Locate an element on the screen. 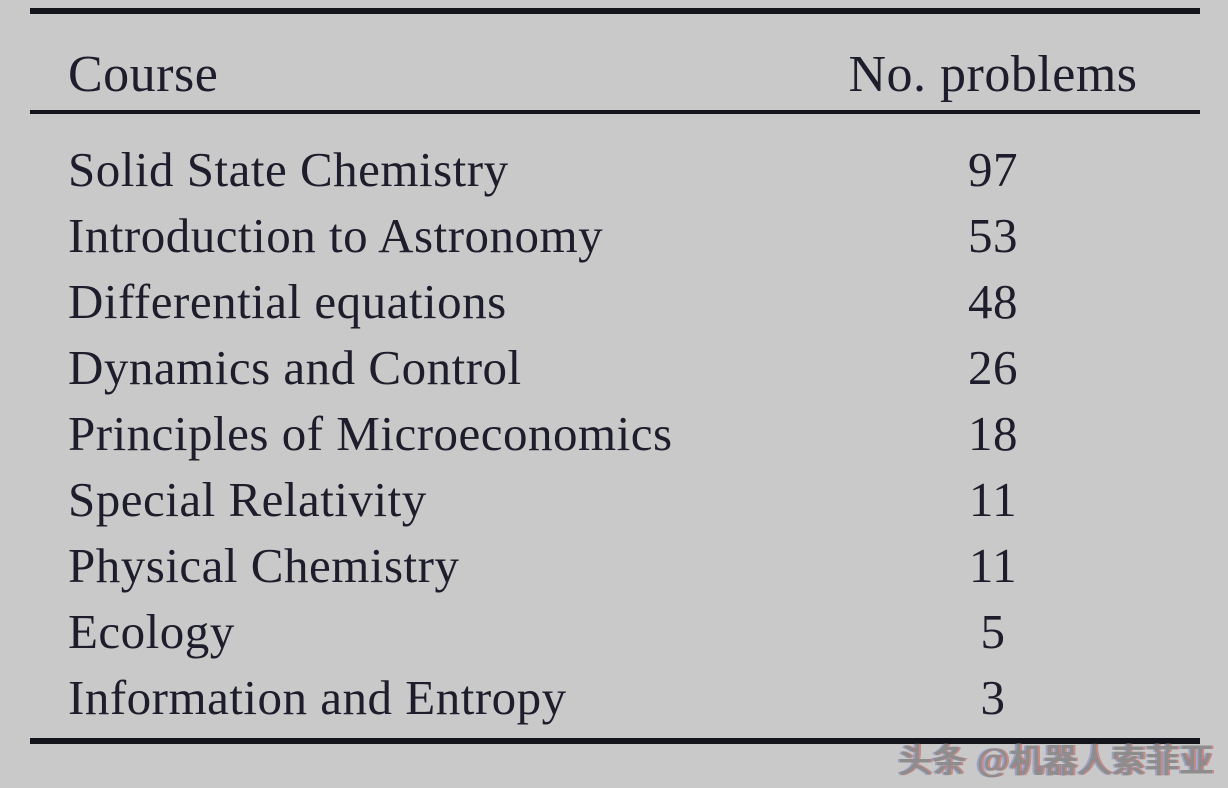  course-cell: Principles of Microeconomics is located at coordinates (370, 433).